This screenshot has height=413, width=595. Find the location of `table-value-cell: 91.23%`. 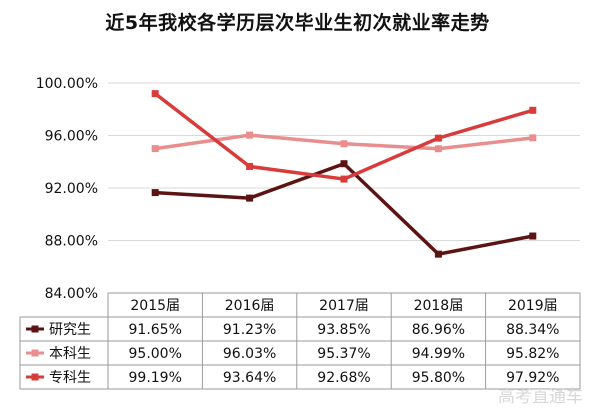

table-value-cell: 91.23% is located at coordinates (249, 330).